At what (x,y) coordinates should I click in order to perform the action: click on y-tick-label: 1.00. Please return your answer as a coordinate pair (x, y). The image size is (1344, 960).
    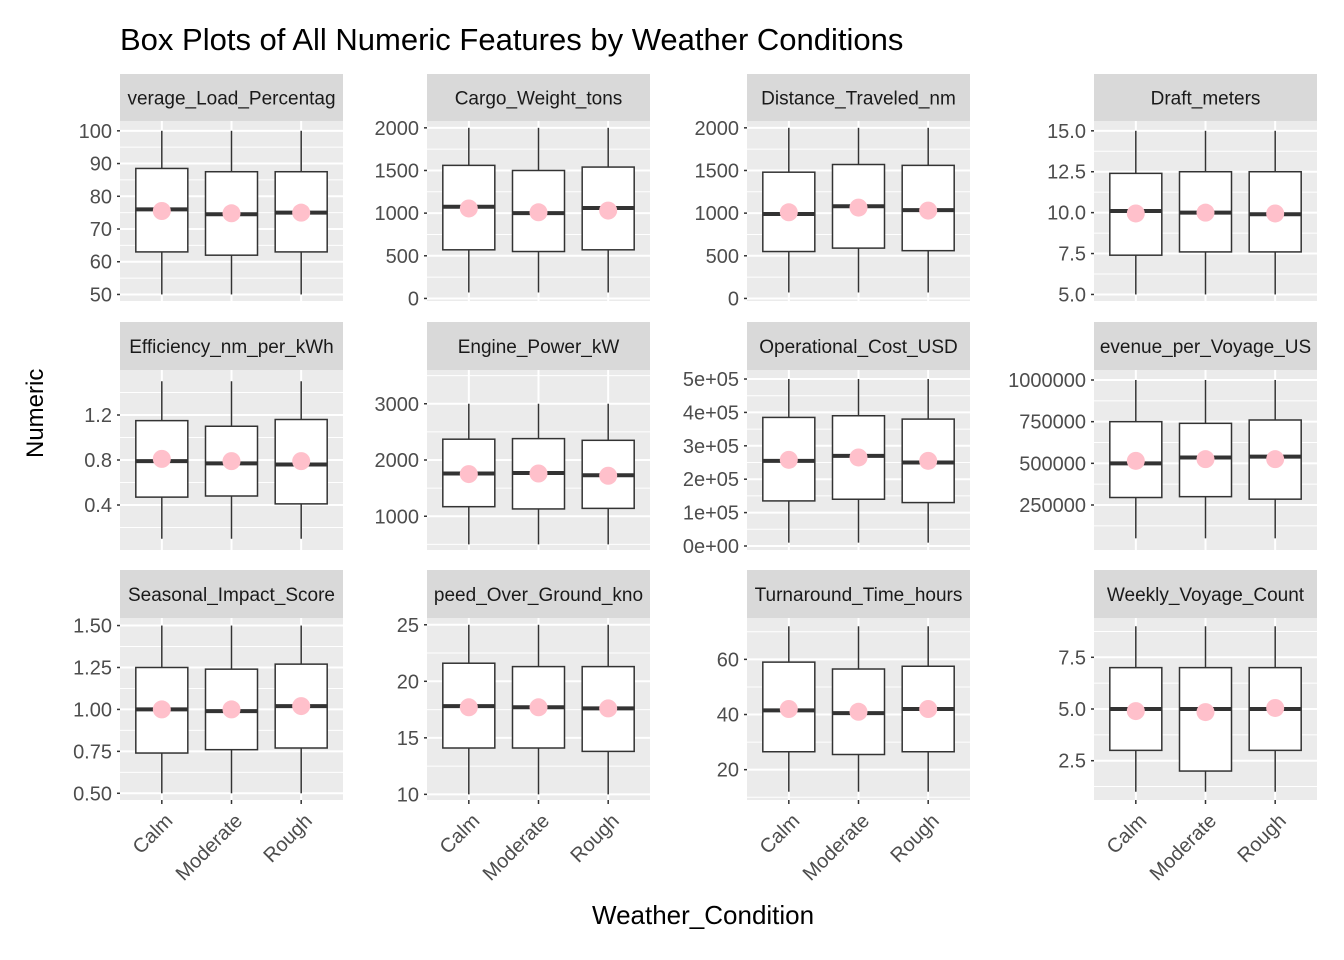
    Looking at the image, I should click on (92, 710).